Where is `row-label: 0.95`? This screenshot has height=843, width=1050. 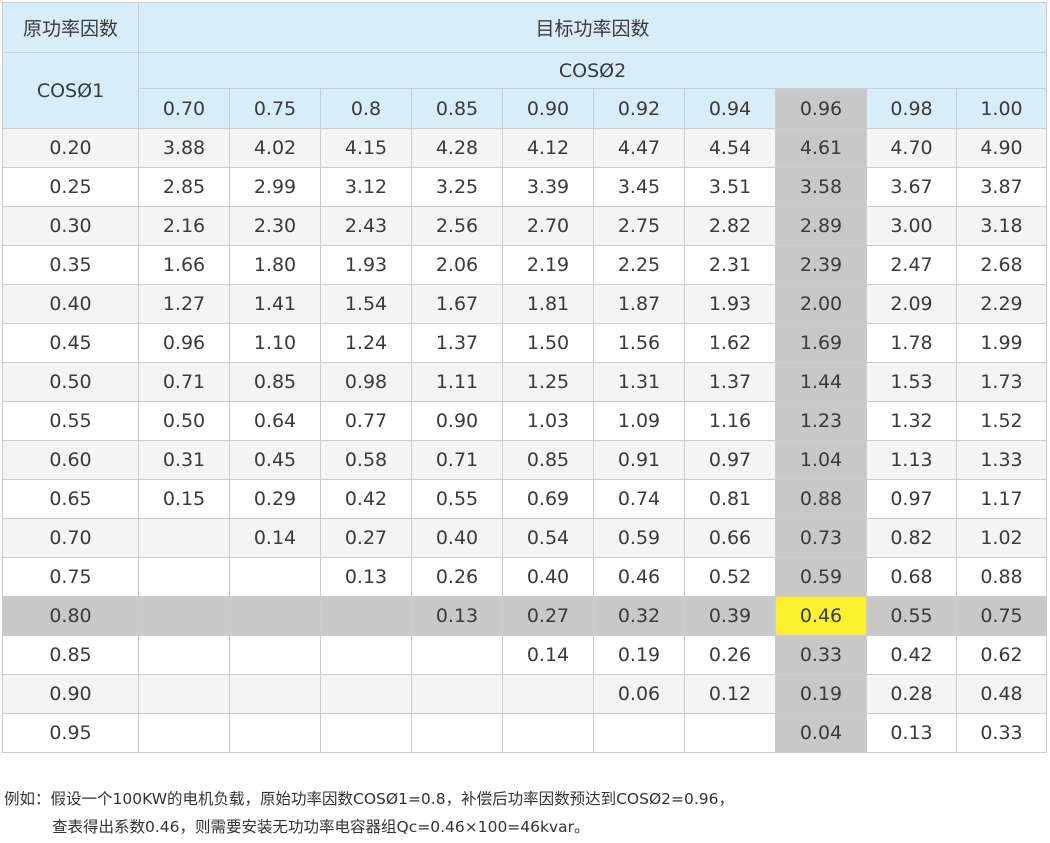 row-label: 0.95 is located at coordinates (70, 733).